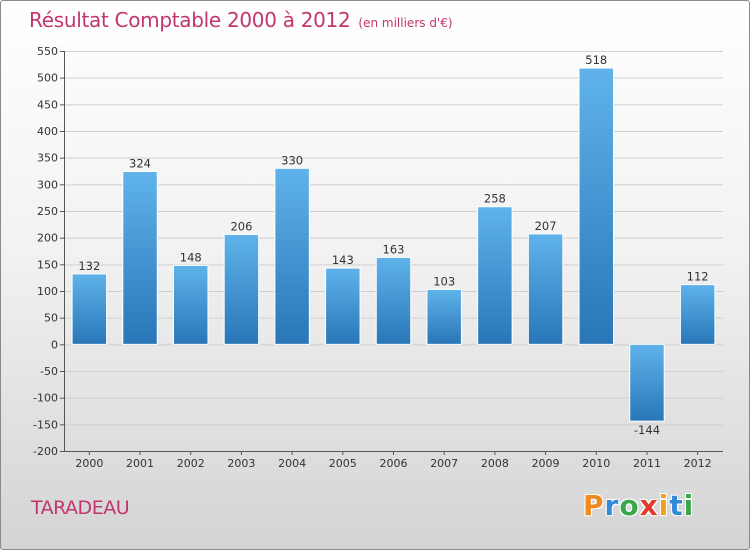 The image size is (750, 550). Describe the element at coordinates (546, 463) in the screenshot. I see `x-tick-label: 2009` at that location.